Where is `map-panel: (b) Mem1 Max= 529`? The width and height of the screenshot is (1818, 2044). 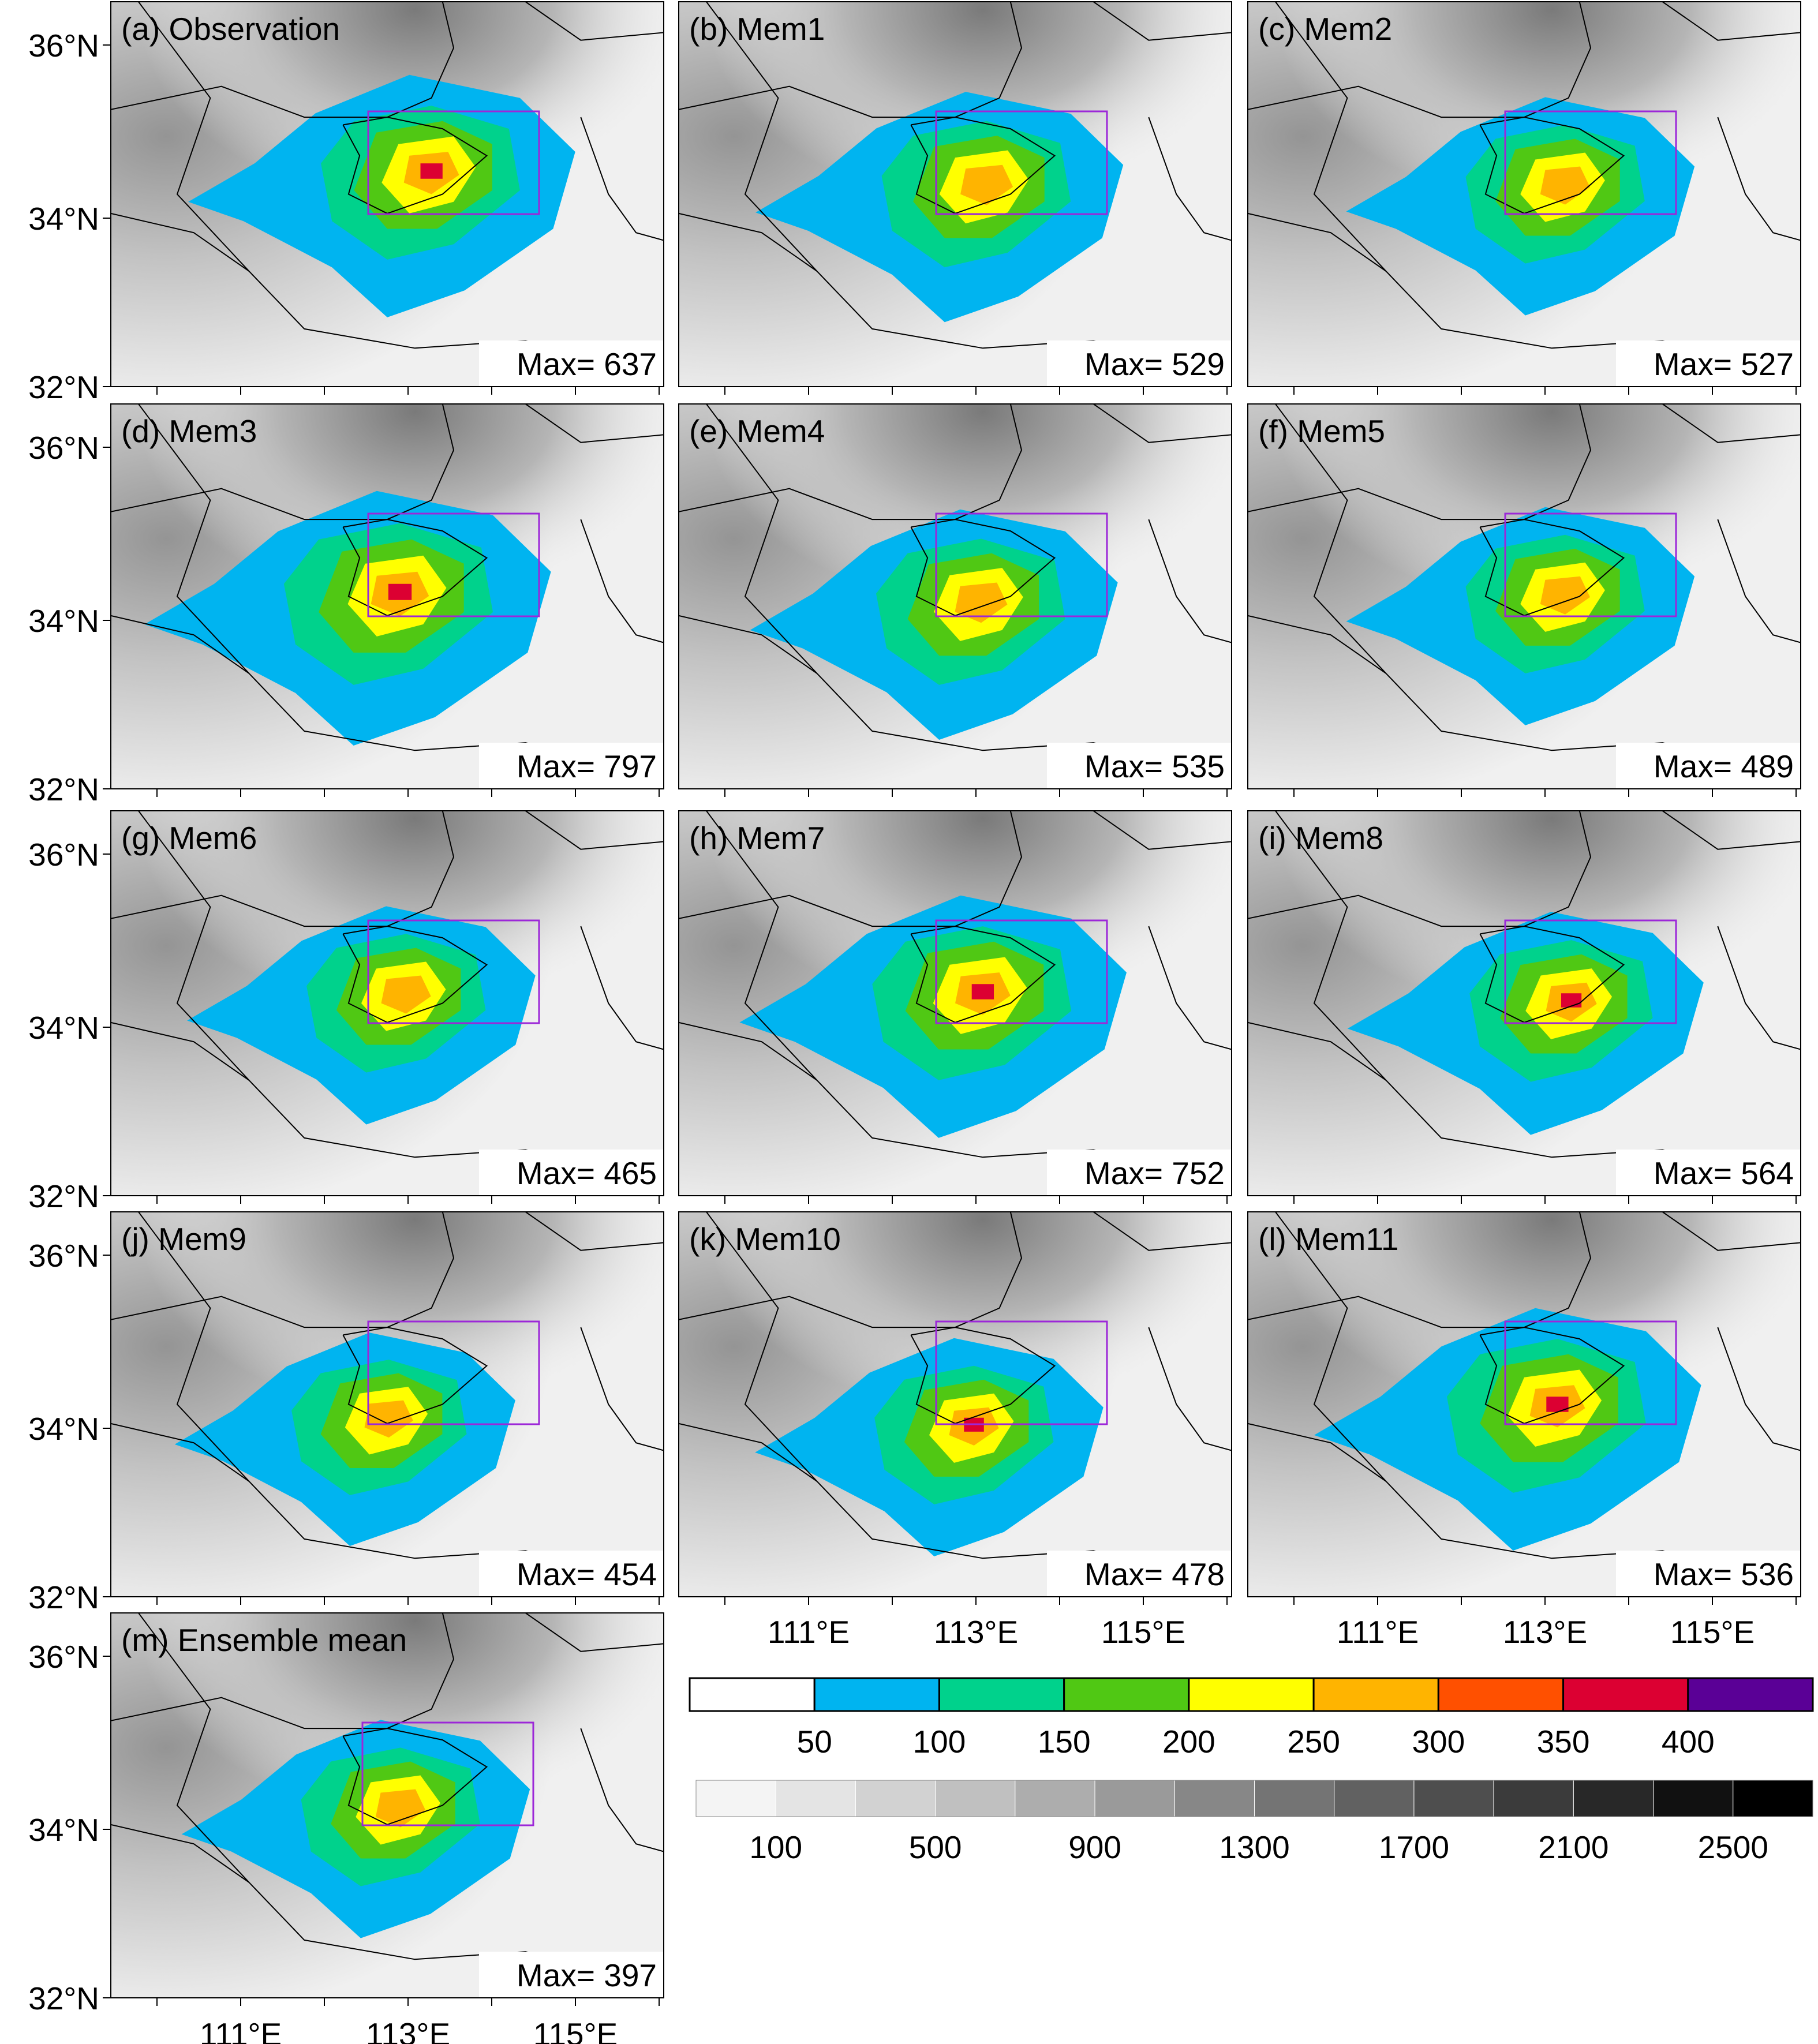
map-panel: (b) Mem1 Max= 529 is located at coordinates (955, 194).